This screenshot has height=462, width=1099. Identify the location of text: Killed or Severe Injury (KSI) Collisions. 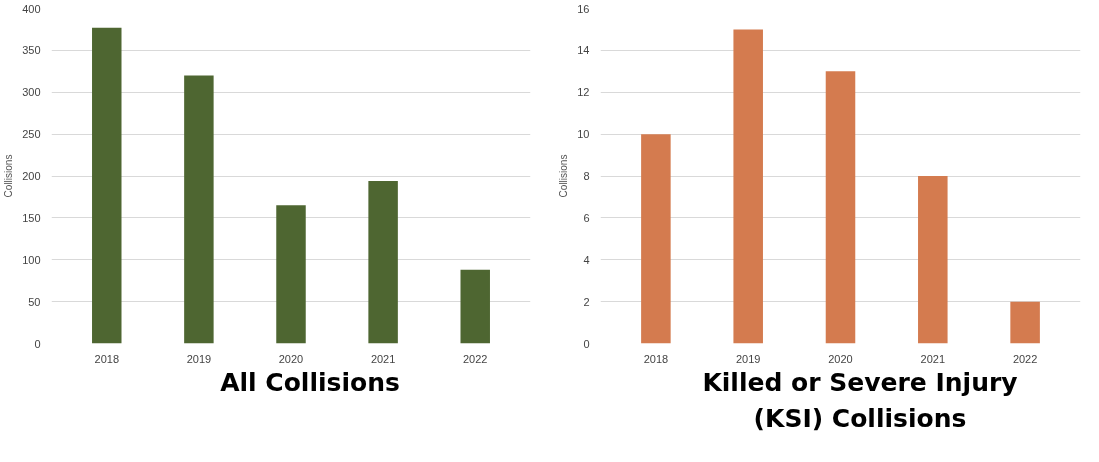
(860, 401).